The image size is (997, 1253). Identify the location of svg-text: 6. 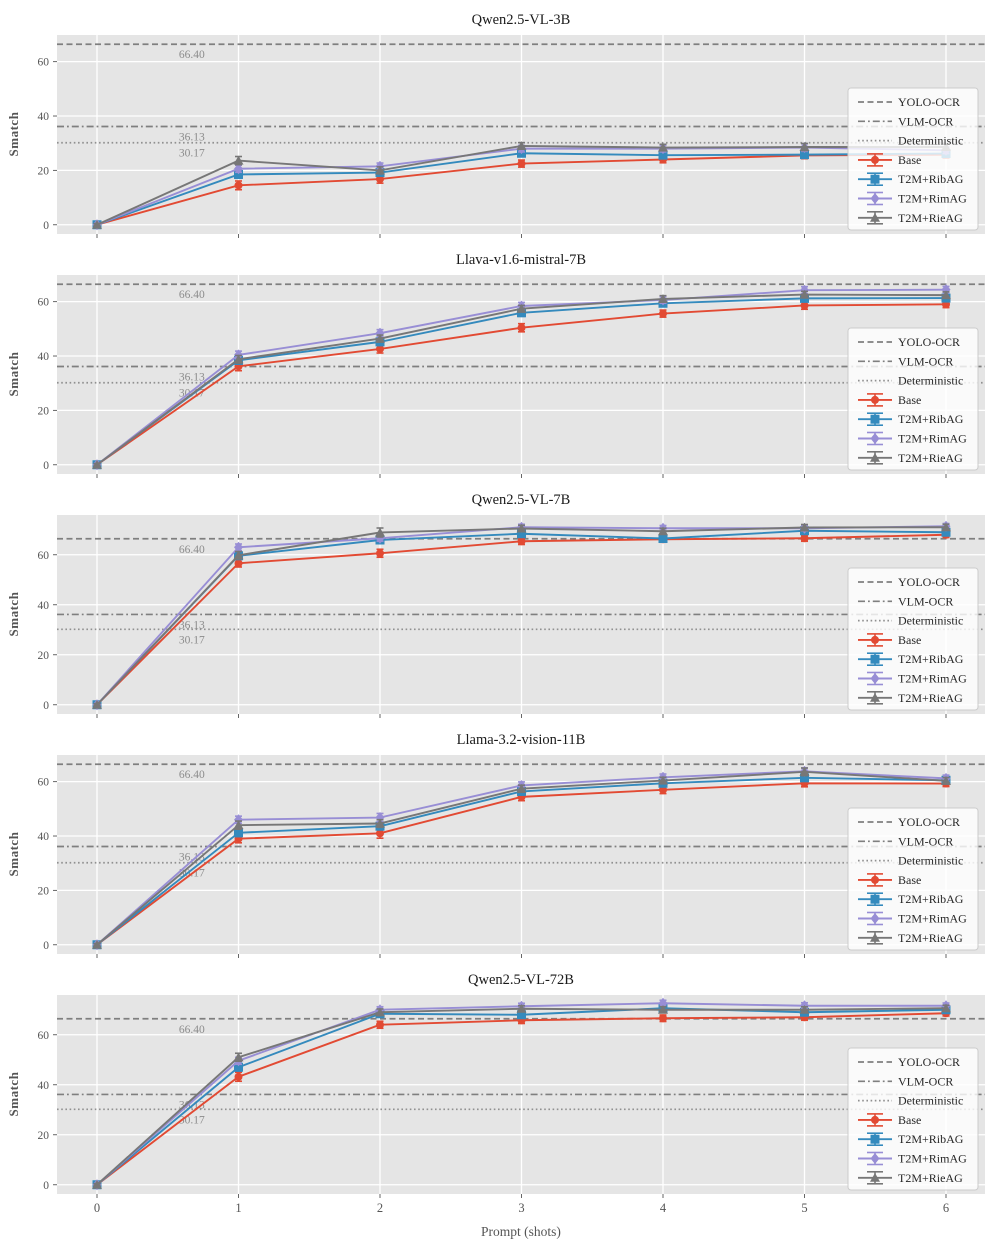
(946, 1208).